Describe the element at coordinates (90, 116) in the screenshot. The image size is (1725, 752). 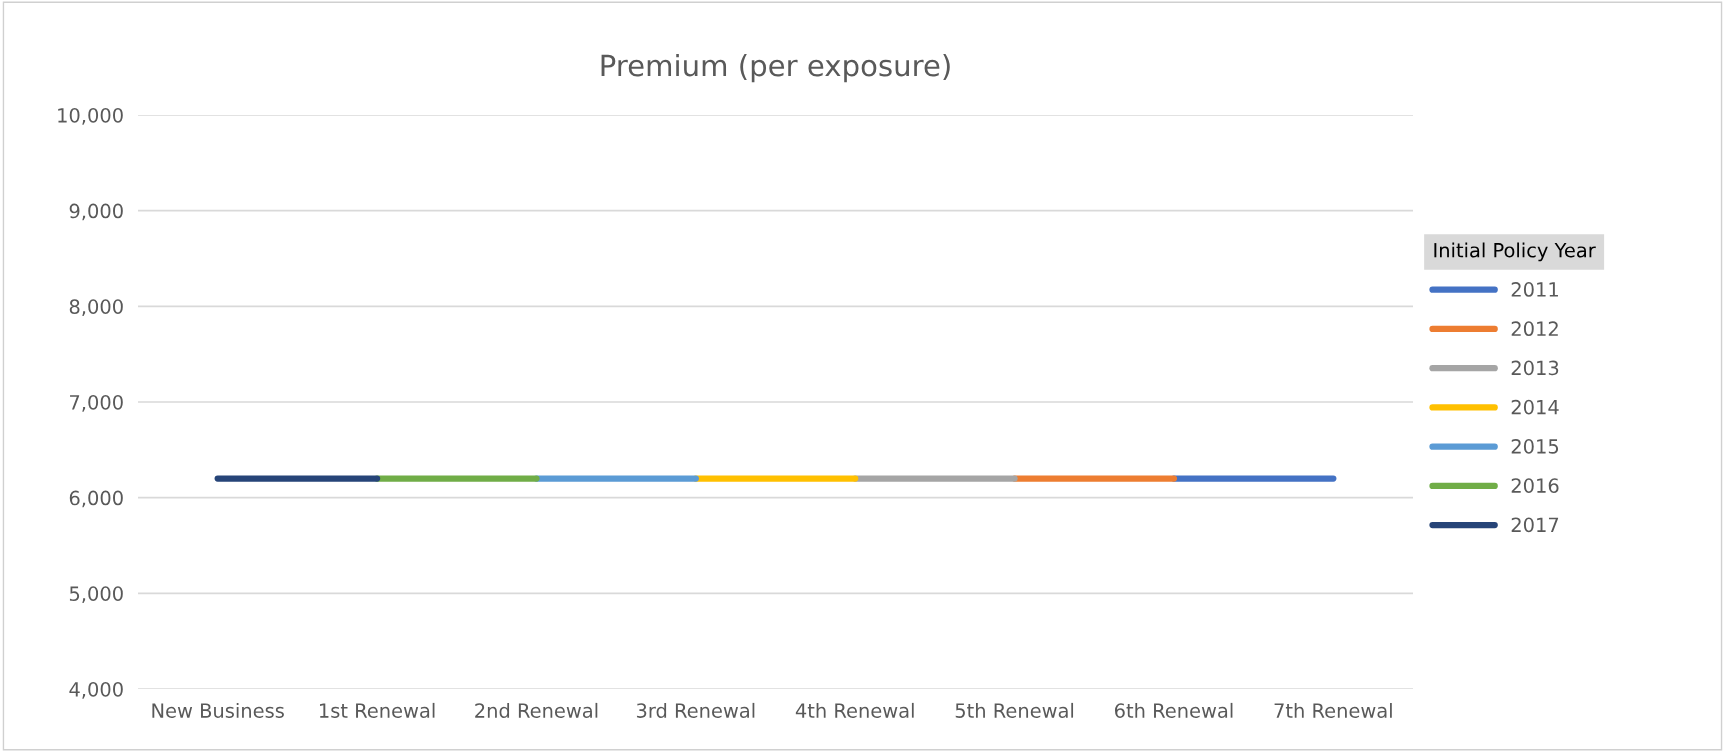
I see `y-tick-label: 10,000` at that location.